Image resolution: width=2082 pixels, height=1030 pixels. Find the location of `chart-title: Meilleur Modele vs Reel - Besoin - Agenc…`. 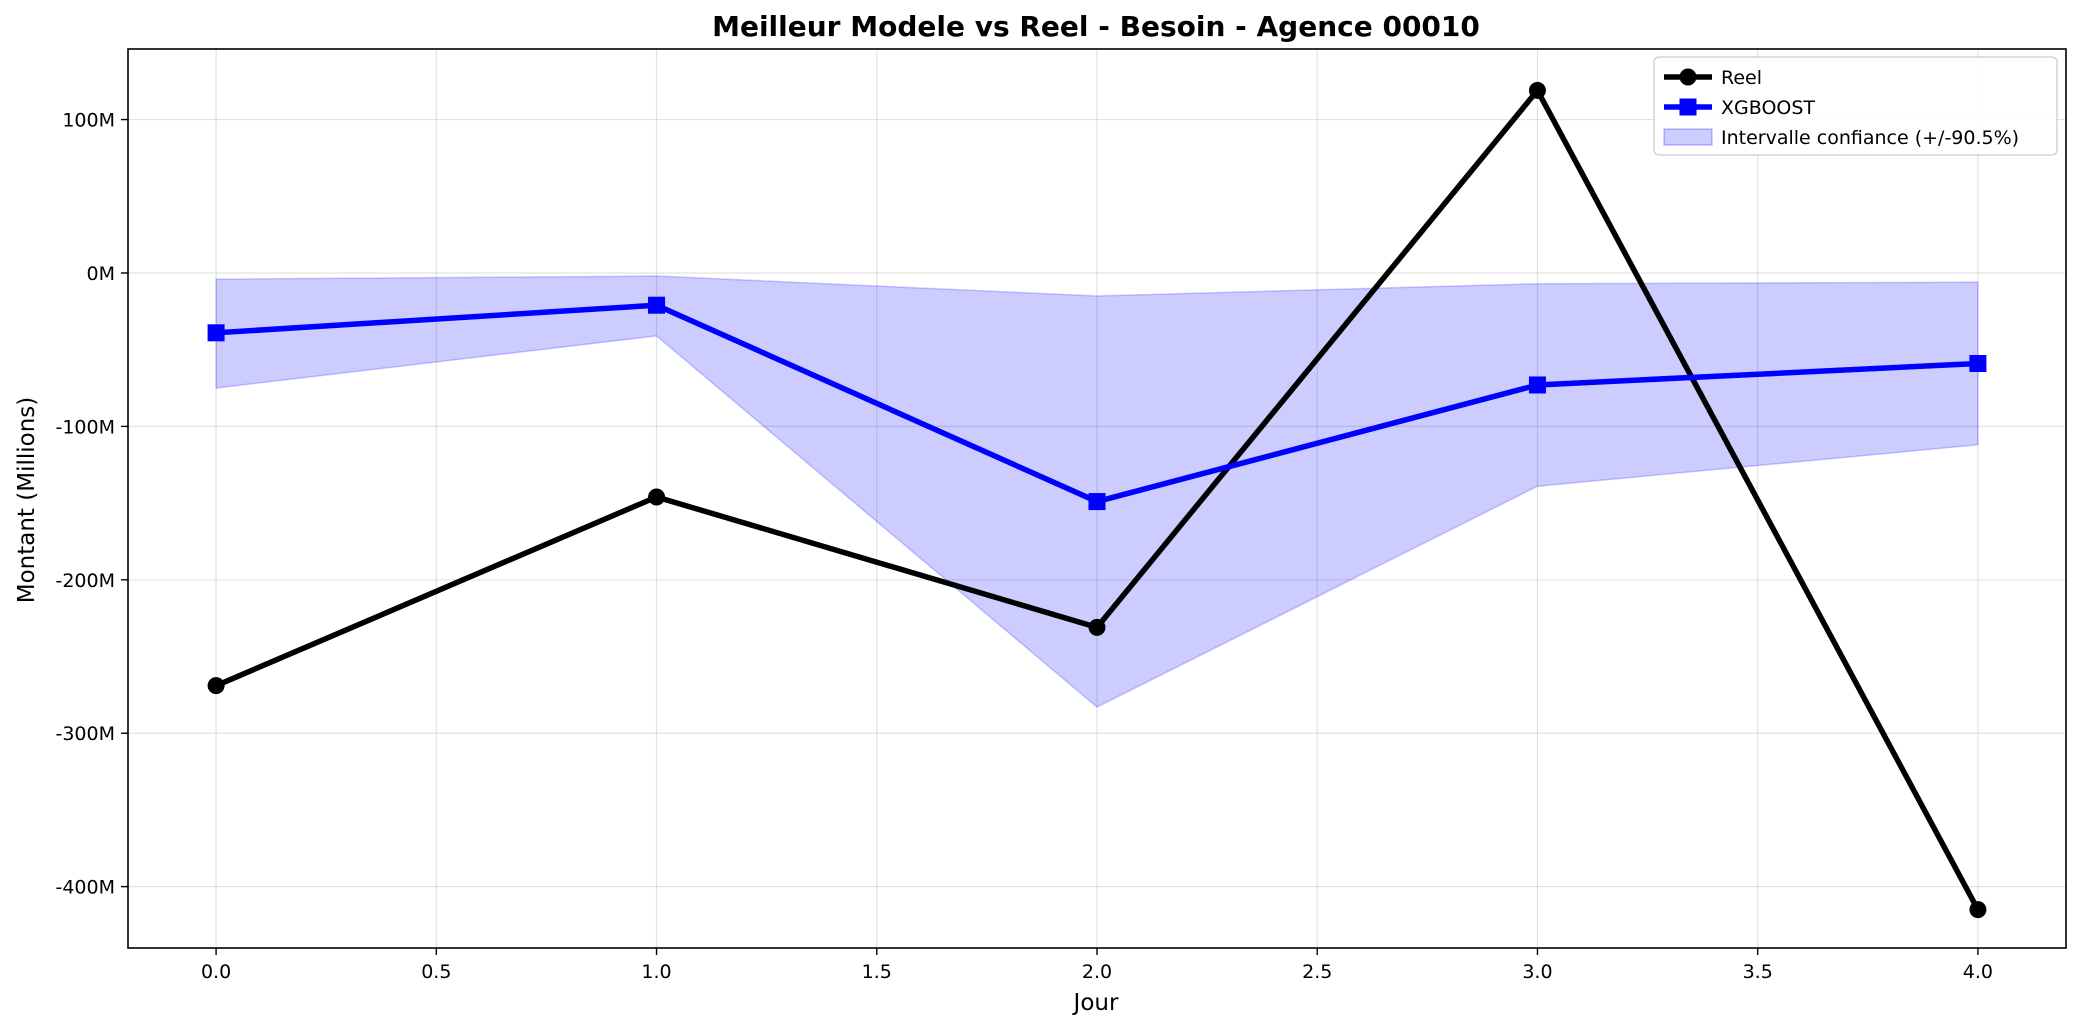

chart-title: Meilleur Modele vs Reel - Besoin - Agenc… is located at coordinates (1096, 26).